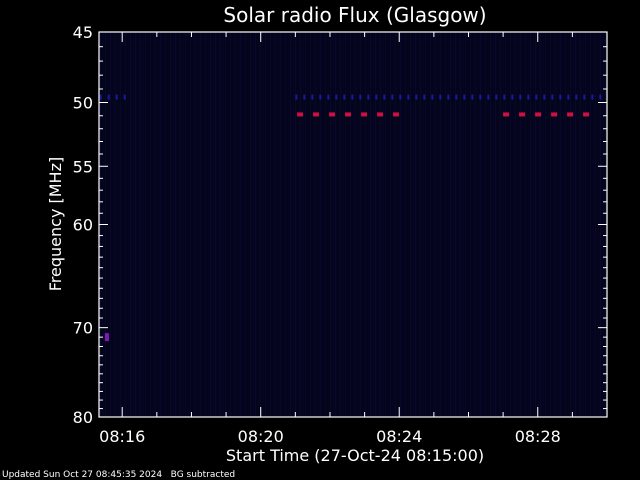 The height and width of the screenshot is (480, 640). Describe the element at coordinates (83, 103) in the screenshot. I see `y-tick-label: 50` at that location.